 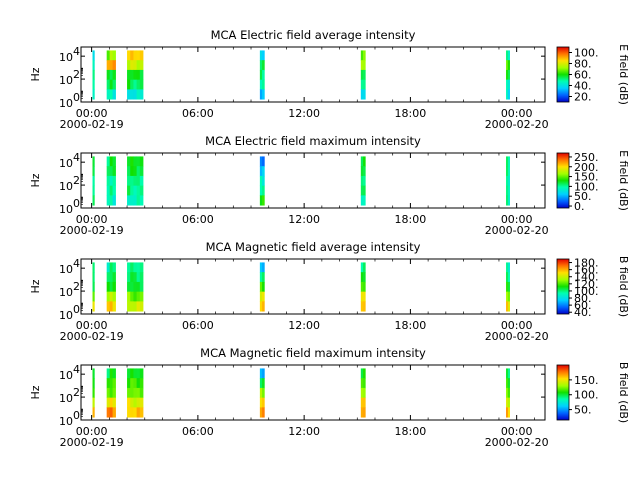 What do you see at coordinates (586, 380) in the screenshot?
I see `colorbar-tick-label: 150.` at bounding box center [586, 380].